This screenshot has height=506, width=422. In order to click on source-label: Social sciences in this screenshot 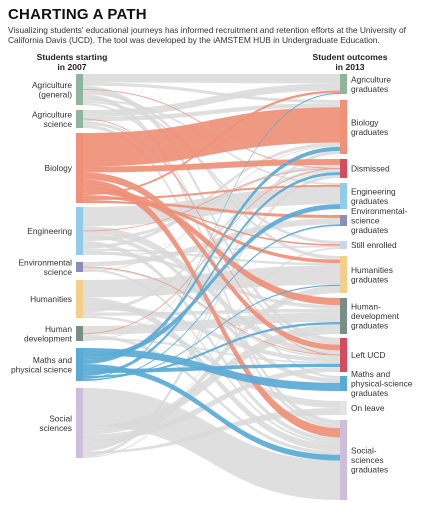, I will do `click(55, 423)`.